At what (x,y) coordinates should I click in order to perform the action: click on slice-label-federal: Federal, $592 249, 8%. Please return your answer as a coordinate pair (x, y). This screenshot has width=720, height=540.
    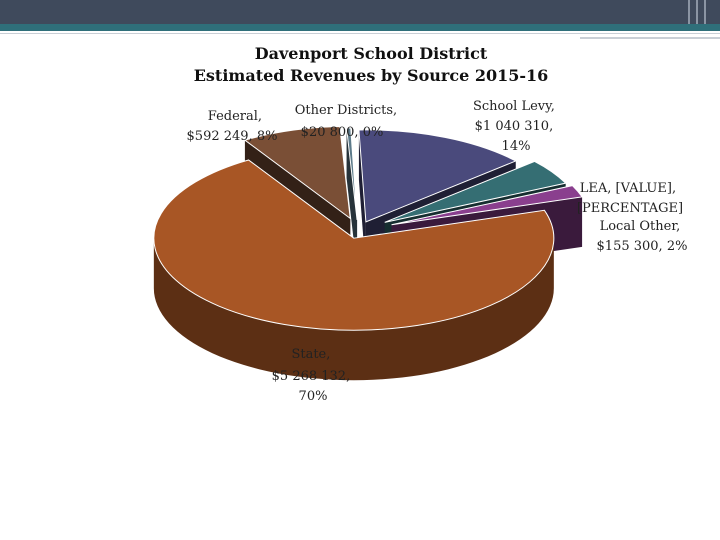
    Looking at the image, I should click on (232, 126).